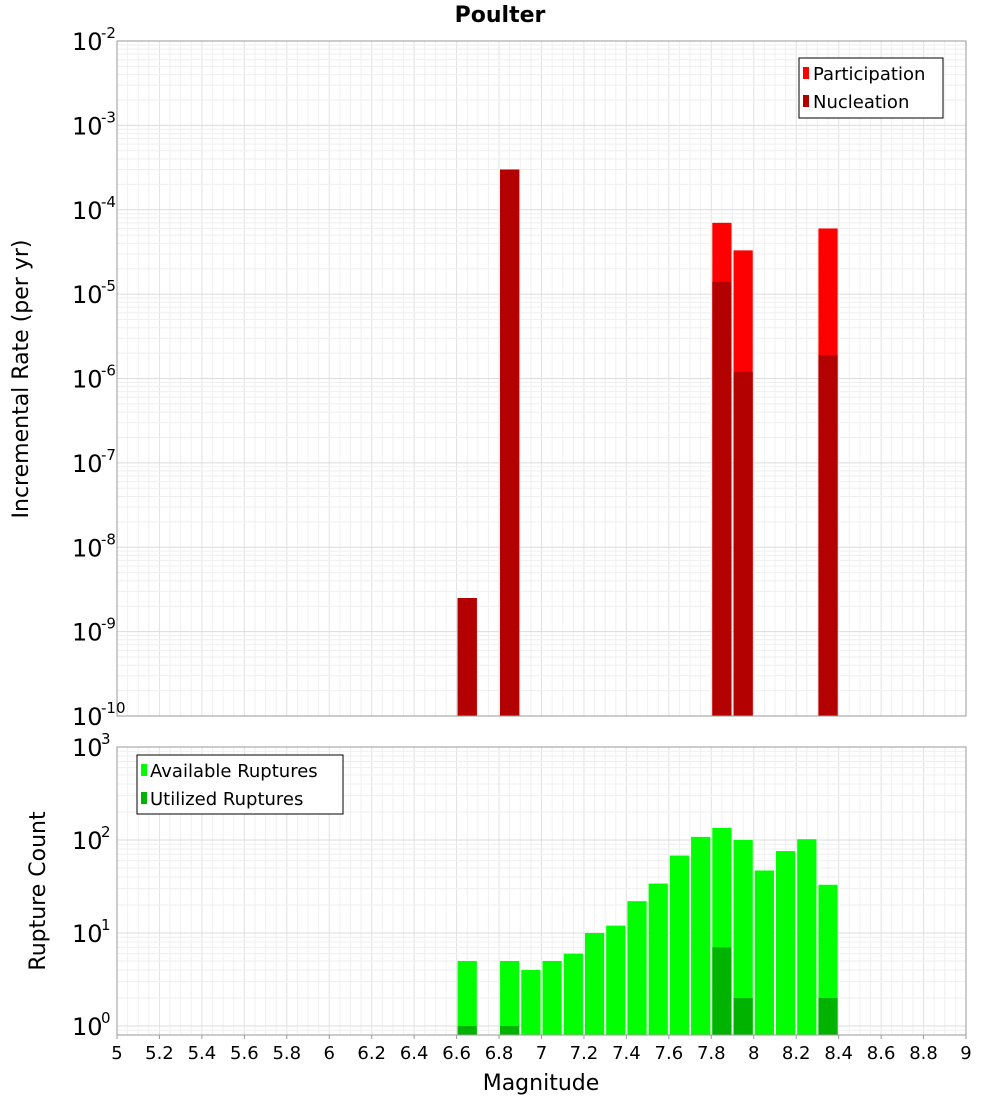 Image resolution: width=1000 pixels, height=1100 pixels. What do you see at coordinates (806, 73) in the screenshot?
I see `legend-swatch-participation` at bounding box center [806, 73].